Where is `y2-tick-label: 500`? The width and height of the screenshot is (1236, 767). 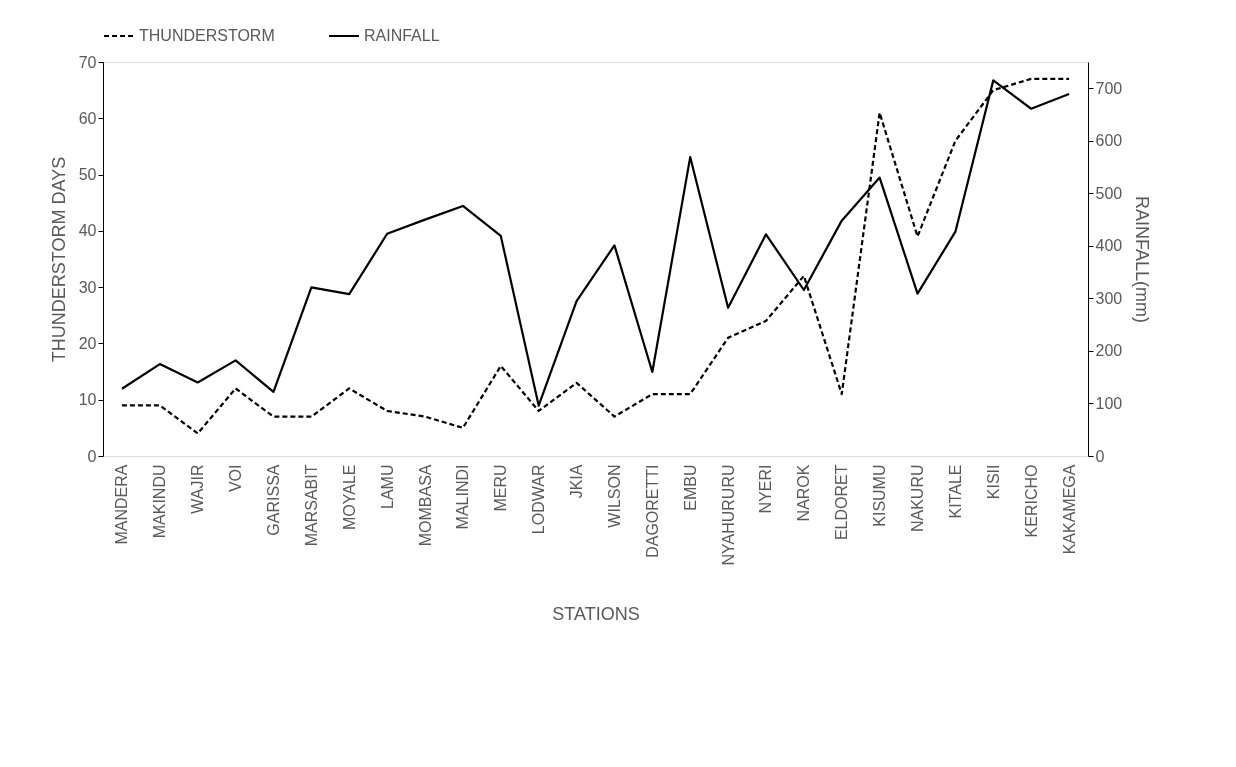 y2-tick-label: 500 is located at coordinates (1109, 193).